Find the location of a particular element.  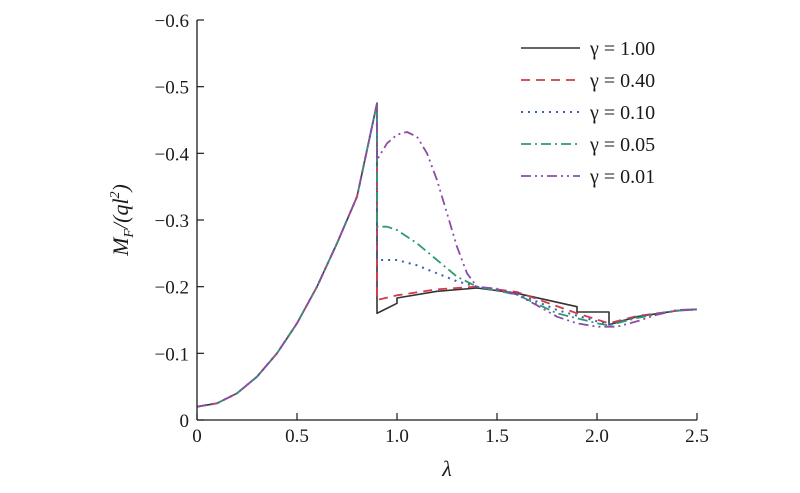

y-label-rest: /(ql is located at coordinates (120, 214).